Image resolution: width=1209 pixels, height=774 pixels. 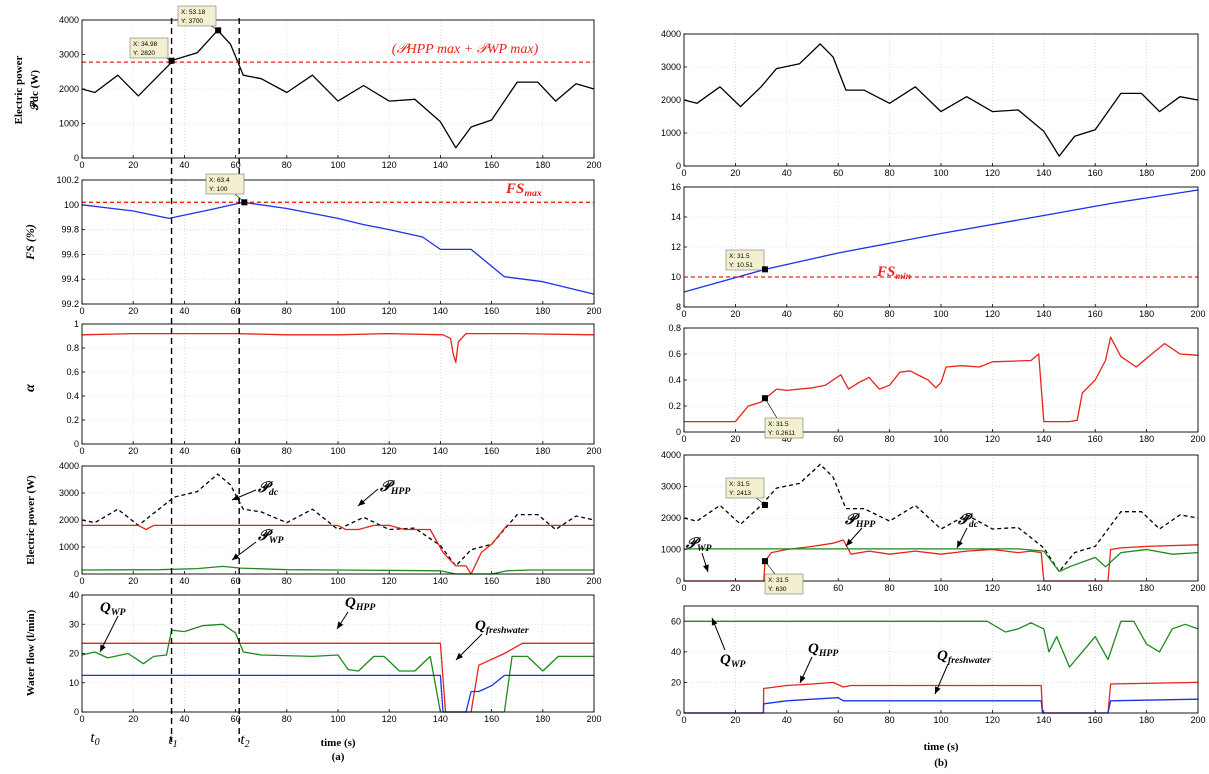 What do you see at coordinates (133, 451) in the screenshot?
I see `xtick-label-a3: 20` at bounding box center [133, 451].